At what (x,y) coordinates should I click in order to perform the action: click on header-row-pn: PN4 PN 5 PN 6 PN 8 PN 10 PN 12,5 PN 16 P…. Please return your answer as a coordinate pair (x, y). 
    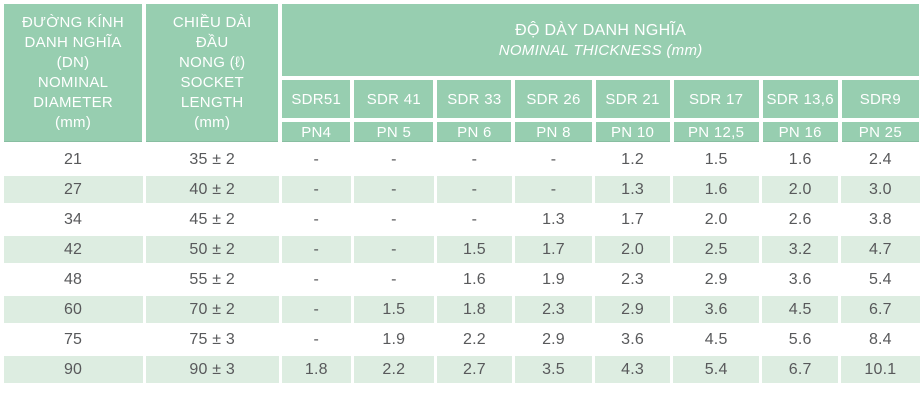
    Looking at the image, I should click on (462, 132).